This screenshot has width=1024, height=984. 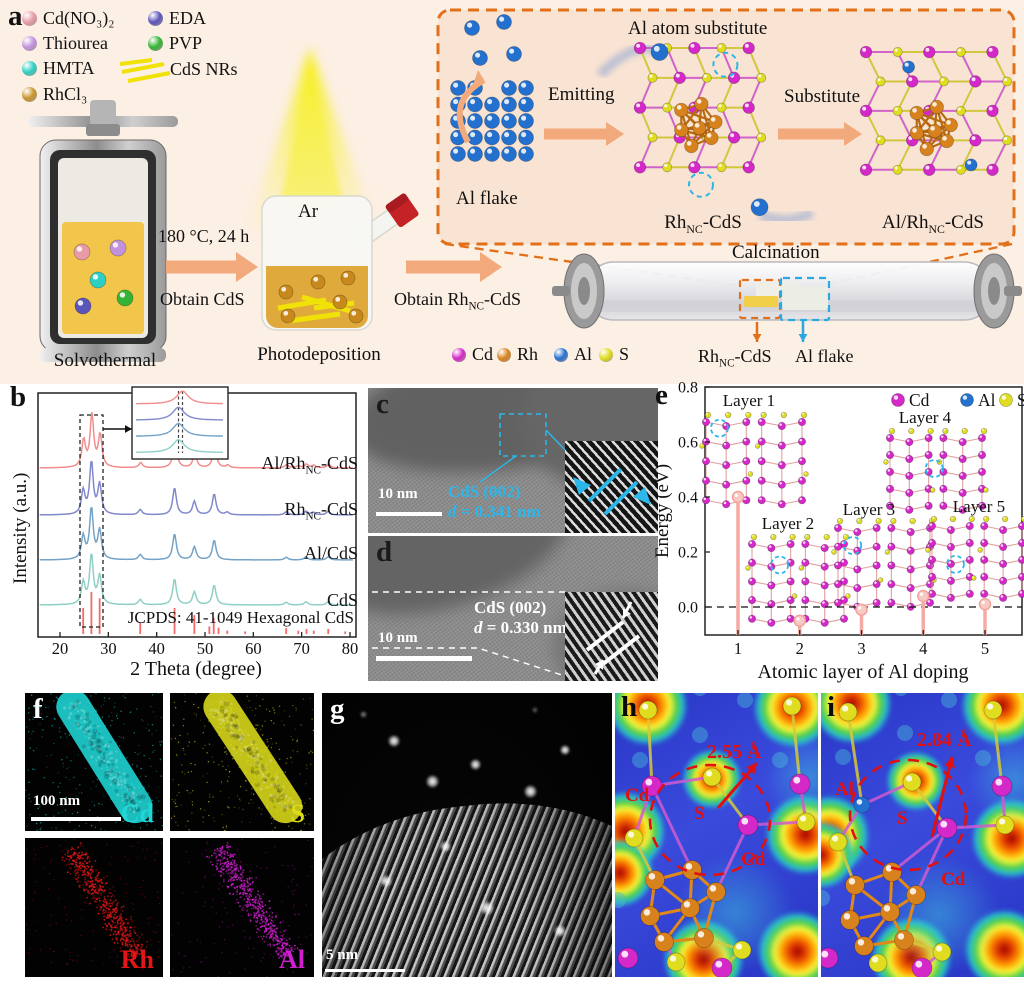 I want to click on obtain-rhnc-label: Obtain RhNC-CdS, so click(x=458, y=301).